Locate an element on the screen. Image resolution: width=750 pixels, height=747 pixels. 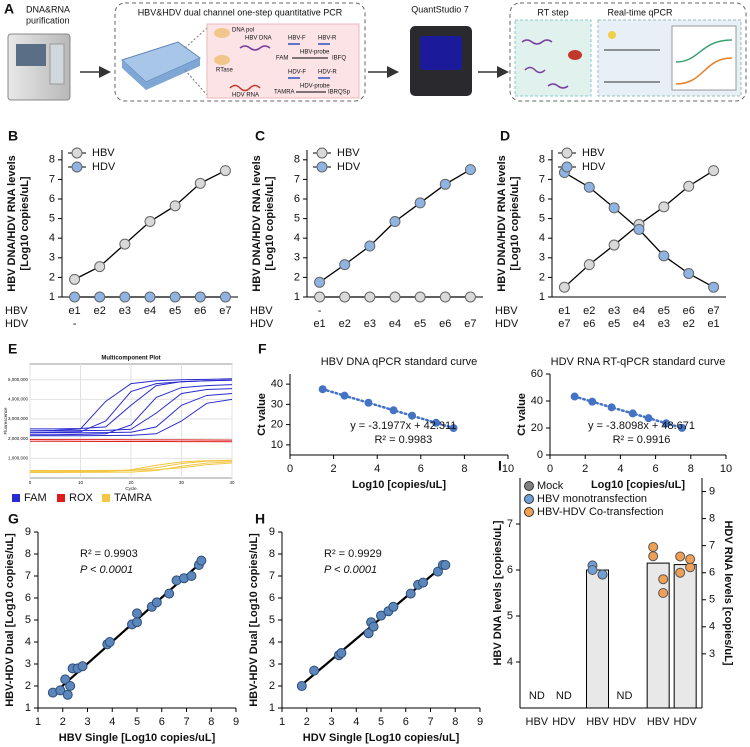
x-tick-label: 7 is located at coordinates (186, 722).